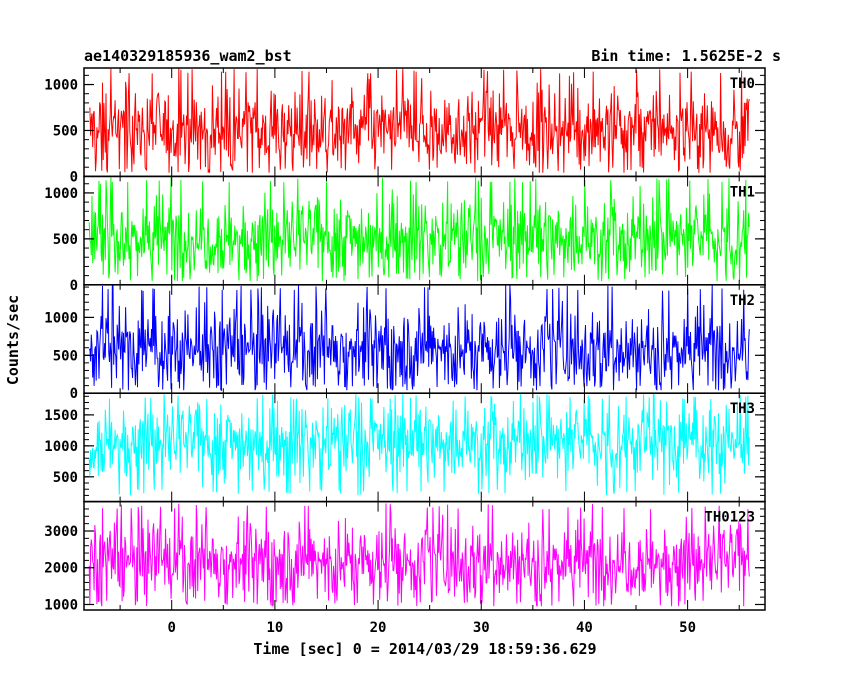 This screenshot has height=685, width=850. What do you see at coordinates (742, 301) in the screenshot?
I see `series-th2-label: TH2` at bounding box center [742, 301].